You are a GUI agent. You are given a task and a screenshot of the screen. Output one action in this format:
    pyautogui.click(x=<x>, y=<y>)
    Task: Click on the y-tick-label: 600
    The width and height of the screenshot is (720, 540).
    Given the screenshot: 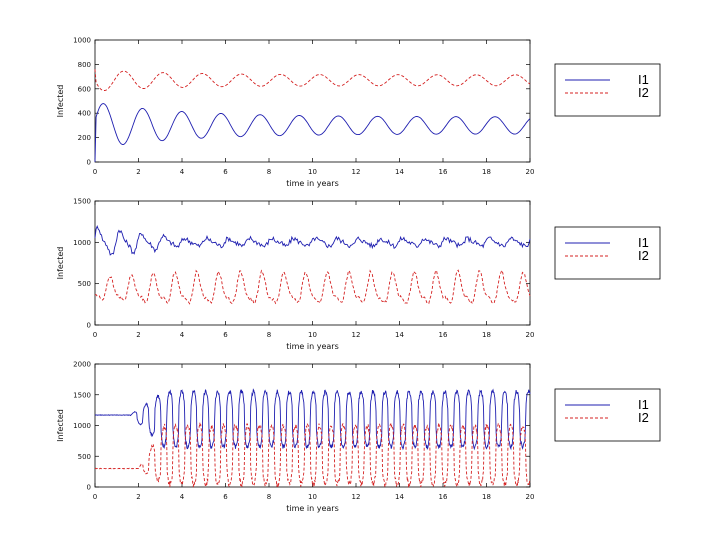 What is the action you would take?
    pyautogui.click(x=84, y=89)
    